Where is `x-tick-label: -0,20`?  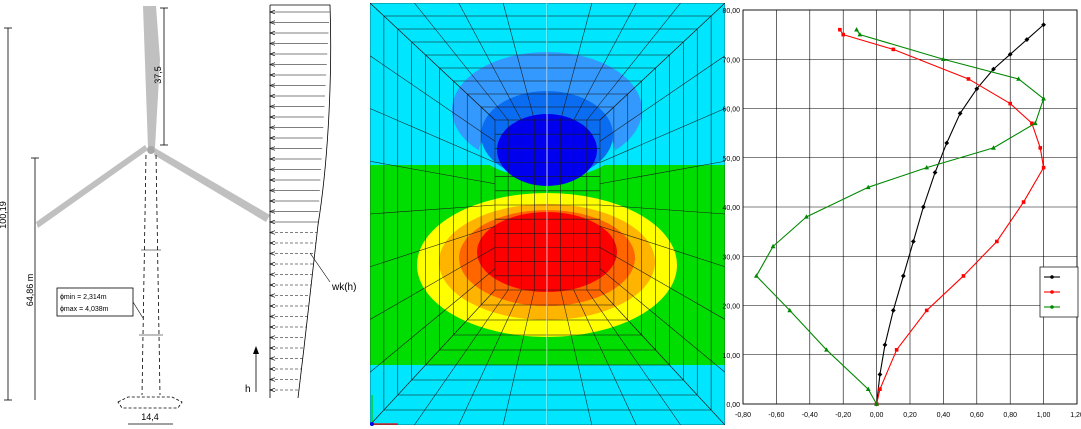
x-tick-label: -0,20 is located at coordinates (843, 415).